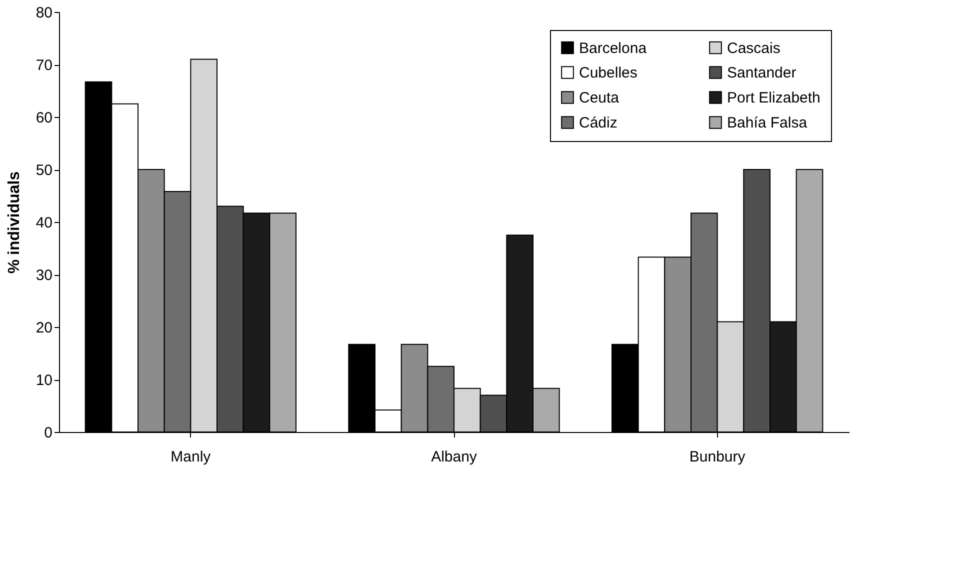 This screenshot has width=957, height=587. Describe the element at coordinates (44, 223) in the screenshot. I see `y-tick-label: 40` at that location.